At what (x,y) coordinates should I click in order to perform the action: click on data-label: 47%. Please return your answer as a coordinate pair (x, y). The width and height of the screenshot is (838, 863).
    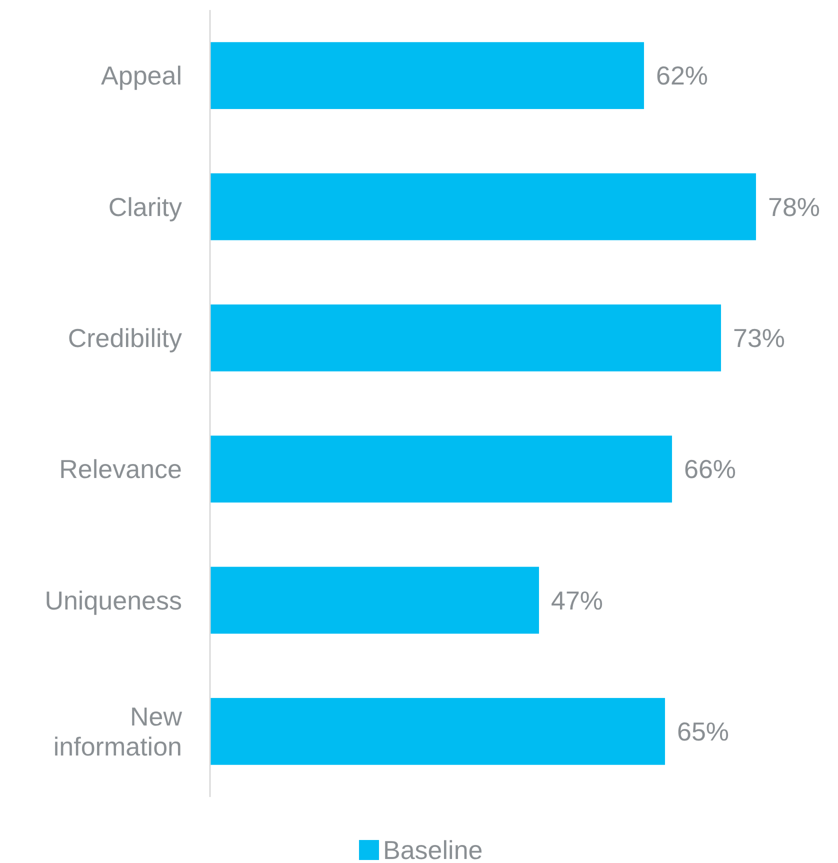
    Looking at the image, I should click on (577, 600).